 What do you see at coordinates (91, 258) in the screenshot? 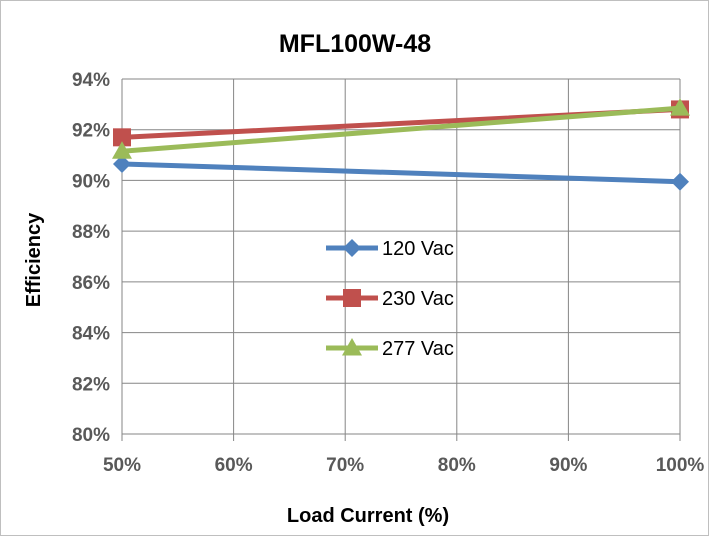
I see `y-axis-ticks: 80% 82% 84% 86% 88% 90% 92% 94%` at bounding box center [91, 258].